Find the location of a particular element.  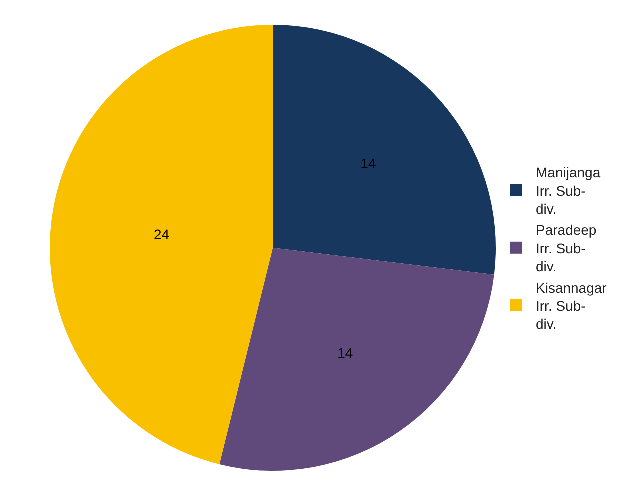

data-label: 24 is located at coordinates (162, 234).